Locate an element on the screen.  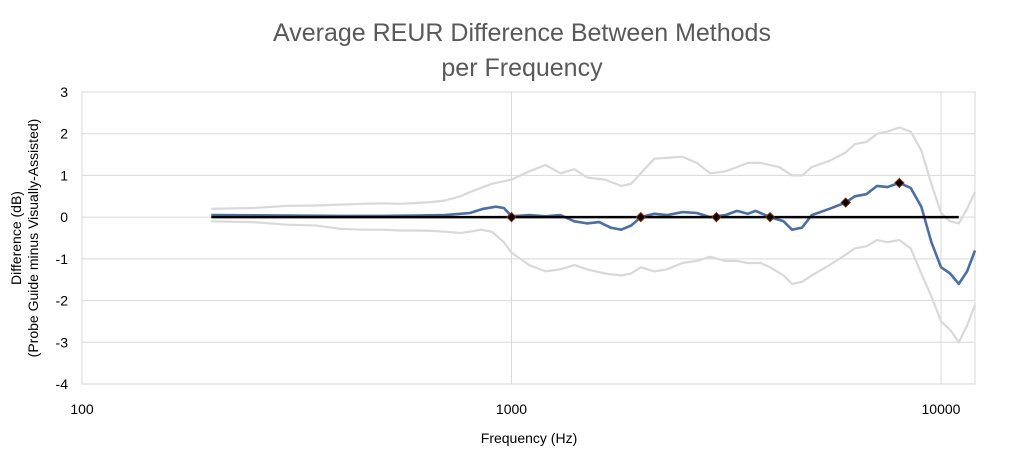
x-tick-label: 100 is located at coordinates (82, 409).